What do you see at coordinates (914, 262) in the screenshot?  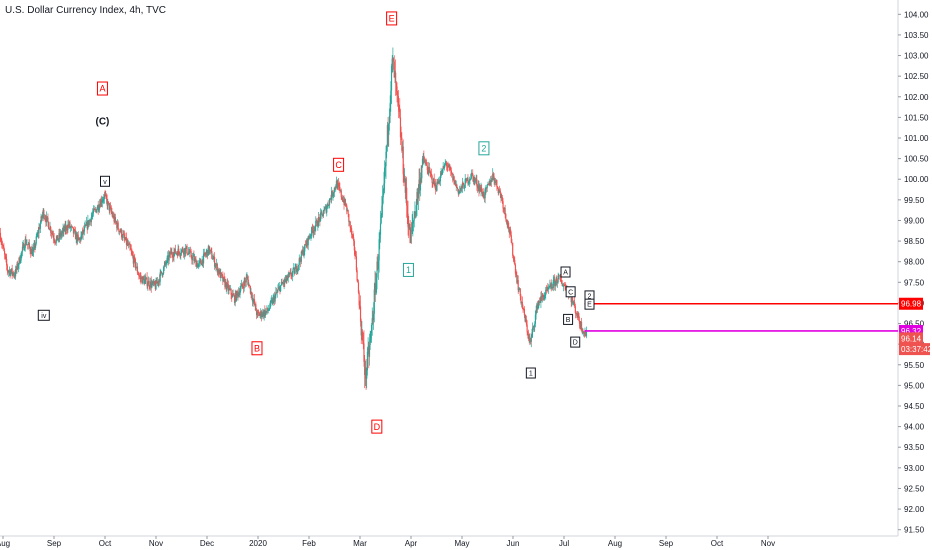 I see `price-tick-label: 98.00` at bounding box center [914, 262].